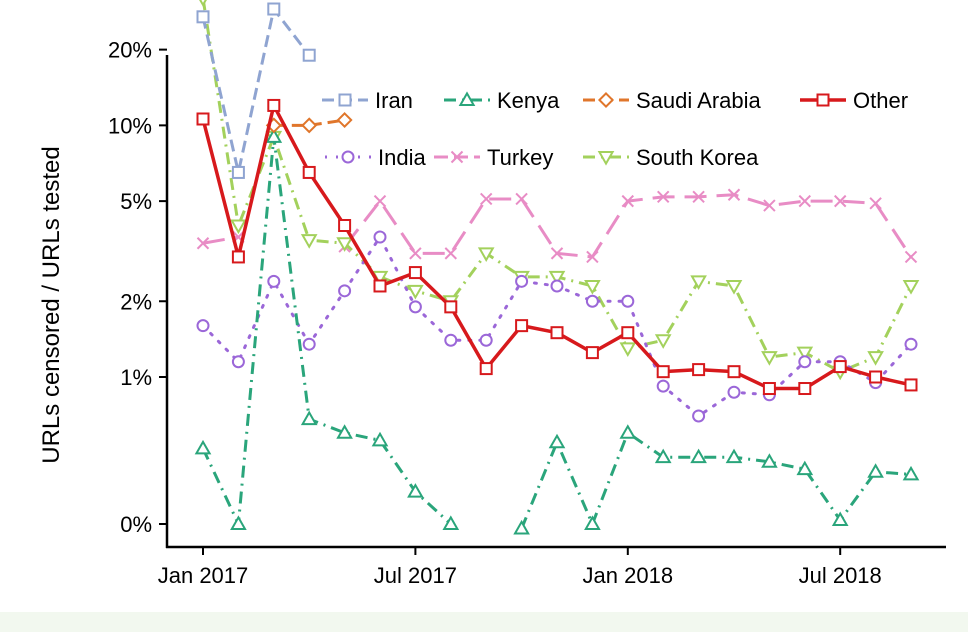 This screenshot has height=632, width=968. What do you see at coordinates (699, 100) in the screenshot?
I see `legend-label-saudi-arabia: Saudi Arabia` at bounding box center [699, 100].